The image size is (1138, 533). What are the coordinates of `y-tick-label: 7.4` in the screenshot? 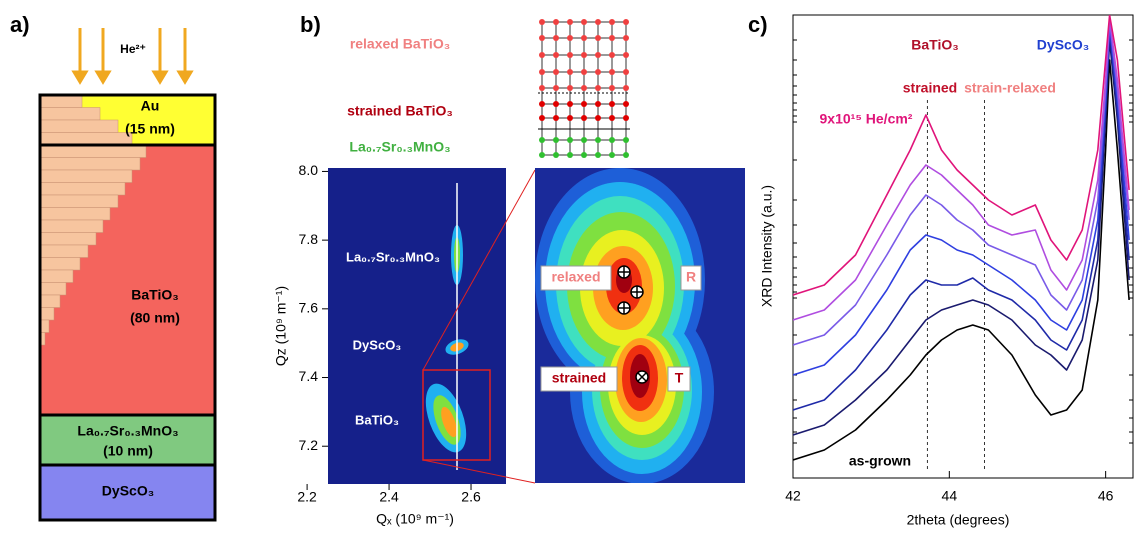 It's located at (309, 376).